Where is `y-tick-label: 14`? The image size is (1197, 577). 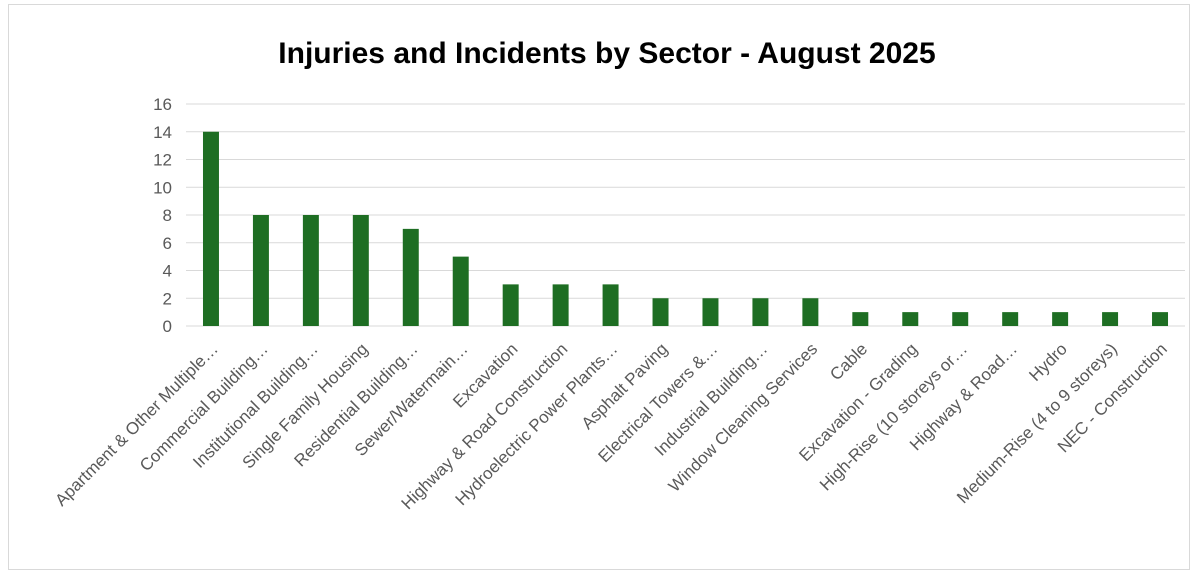
y-tick-label: 14 is located at coordinates (162, 132).